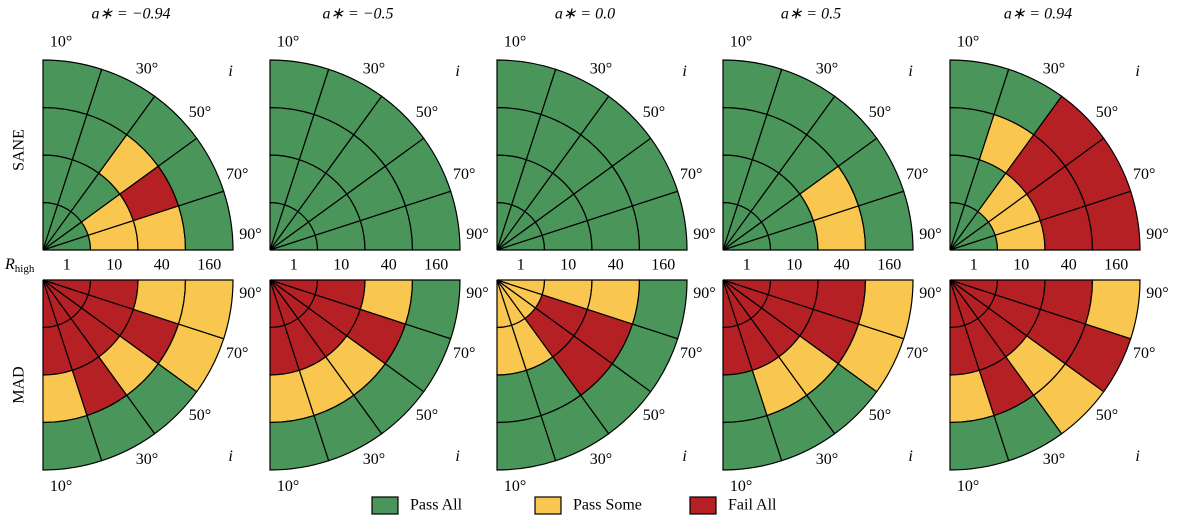 The image size is (1178, 521). Describe the element at coordinates (131, 14) in the screenshot. I see `column-title: a∗ = −0.94` at that location.